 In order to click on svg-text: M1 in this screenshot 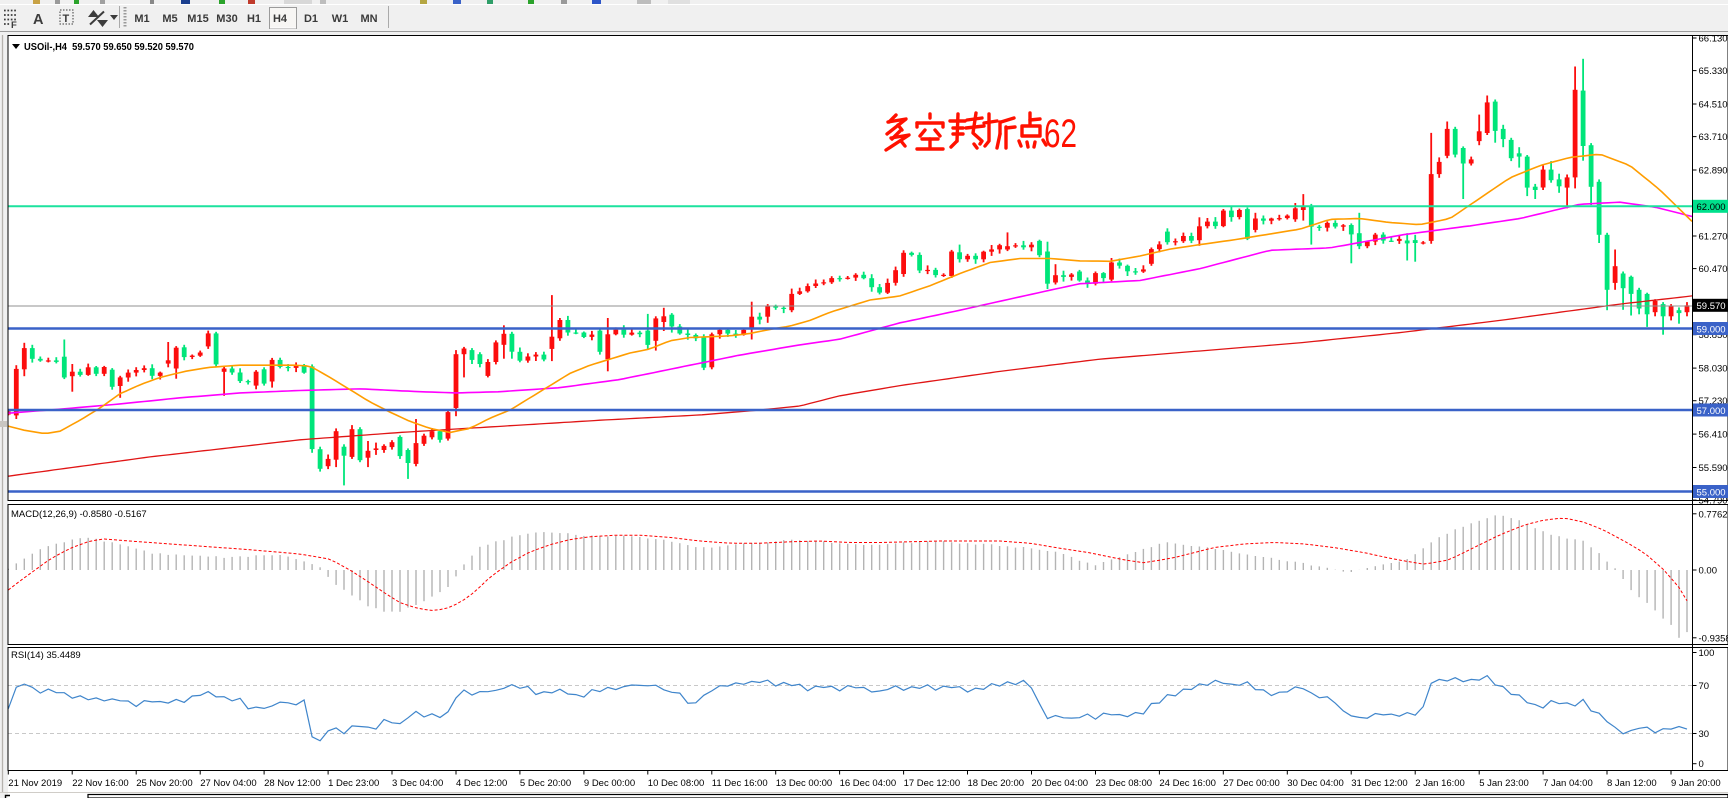, I will do `click(141, 19)`.